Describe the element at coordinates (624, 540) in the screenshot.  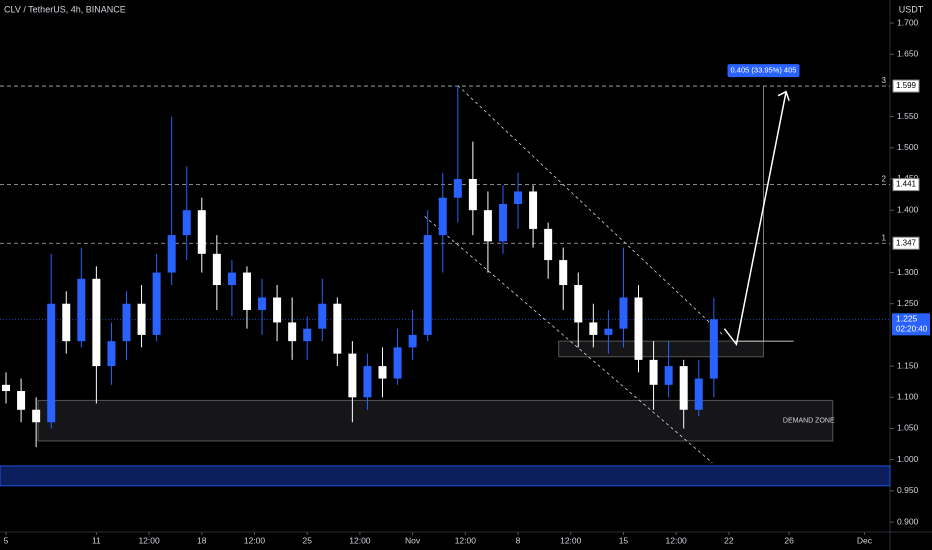
I see `x-tick-label: 15` at that location.